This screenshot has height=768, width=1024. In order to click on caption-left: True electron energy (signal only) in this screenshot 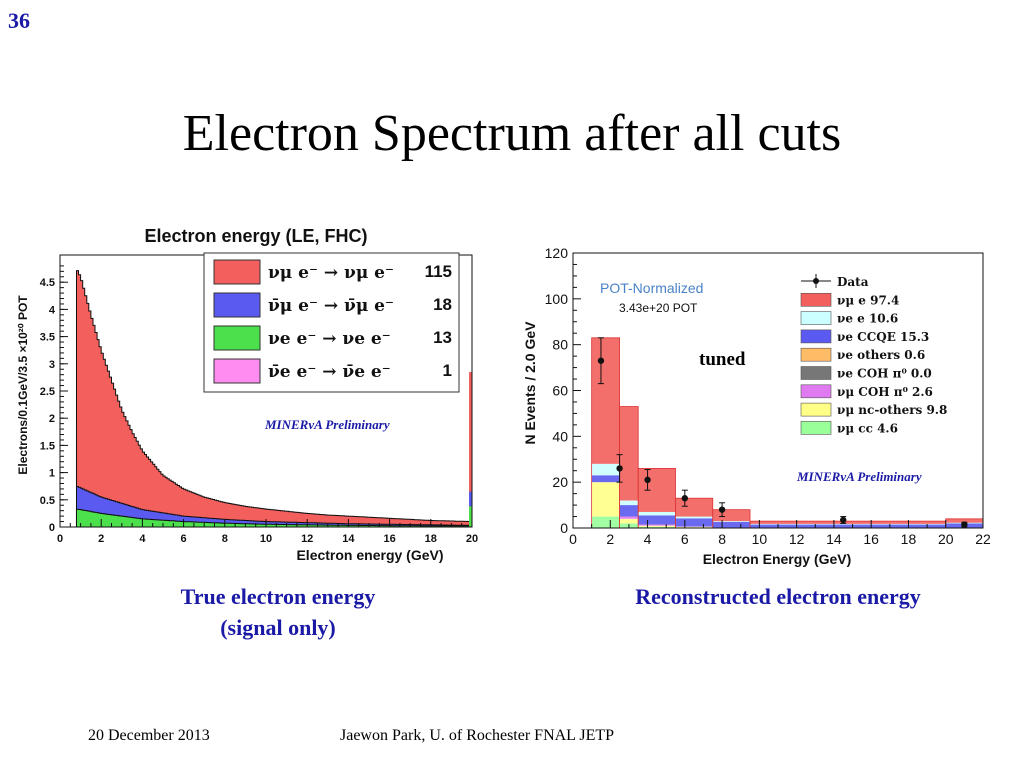, I will do `click(278, 612)`.